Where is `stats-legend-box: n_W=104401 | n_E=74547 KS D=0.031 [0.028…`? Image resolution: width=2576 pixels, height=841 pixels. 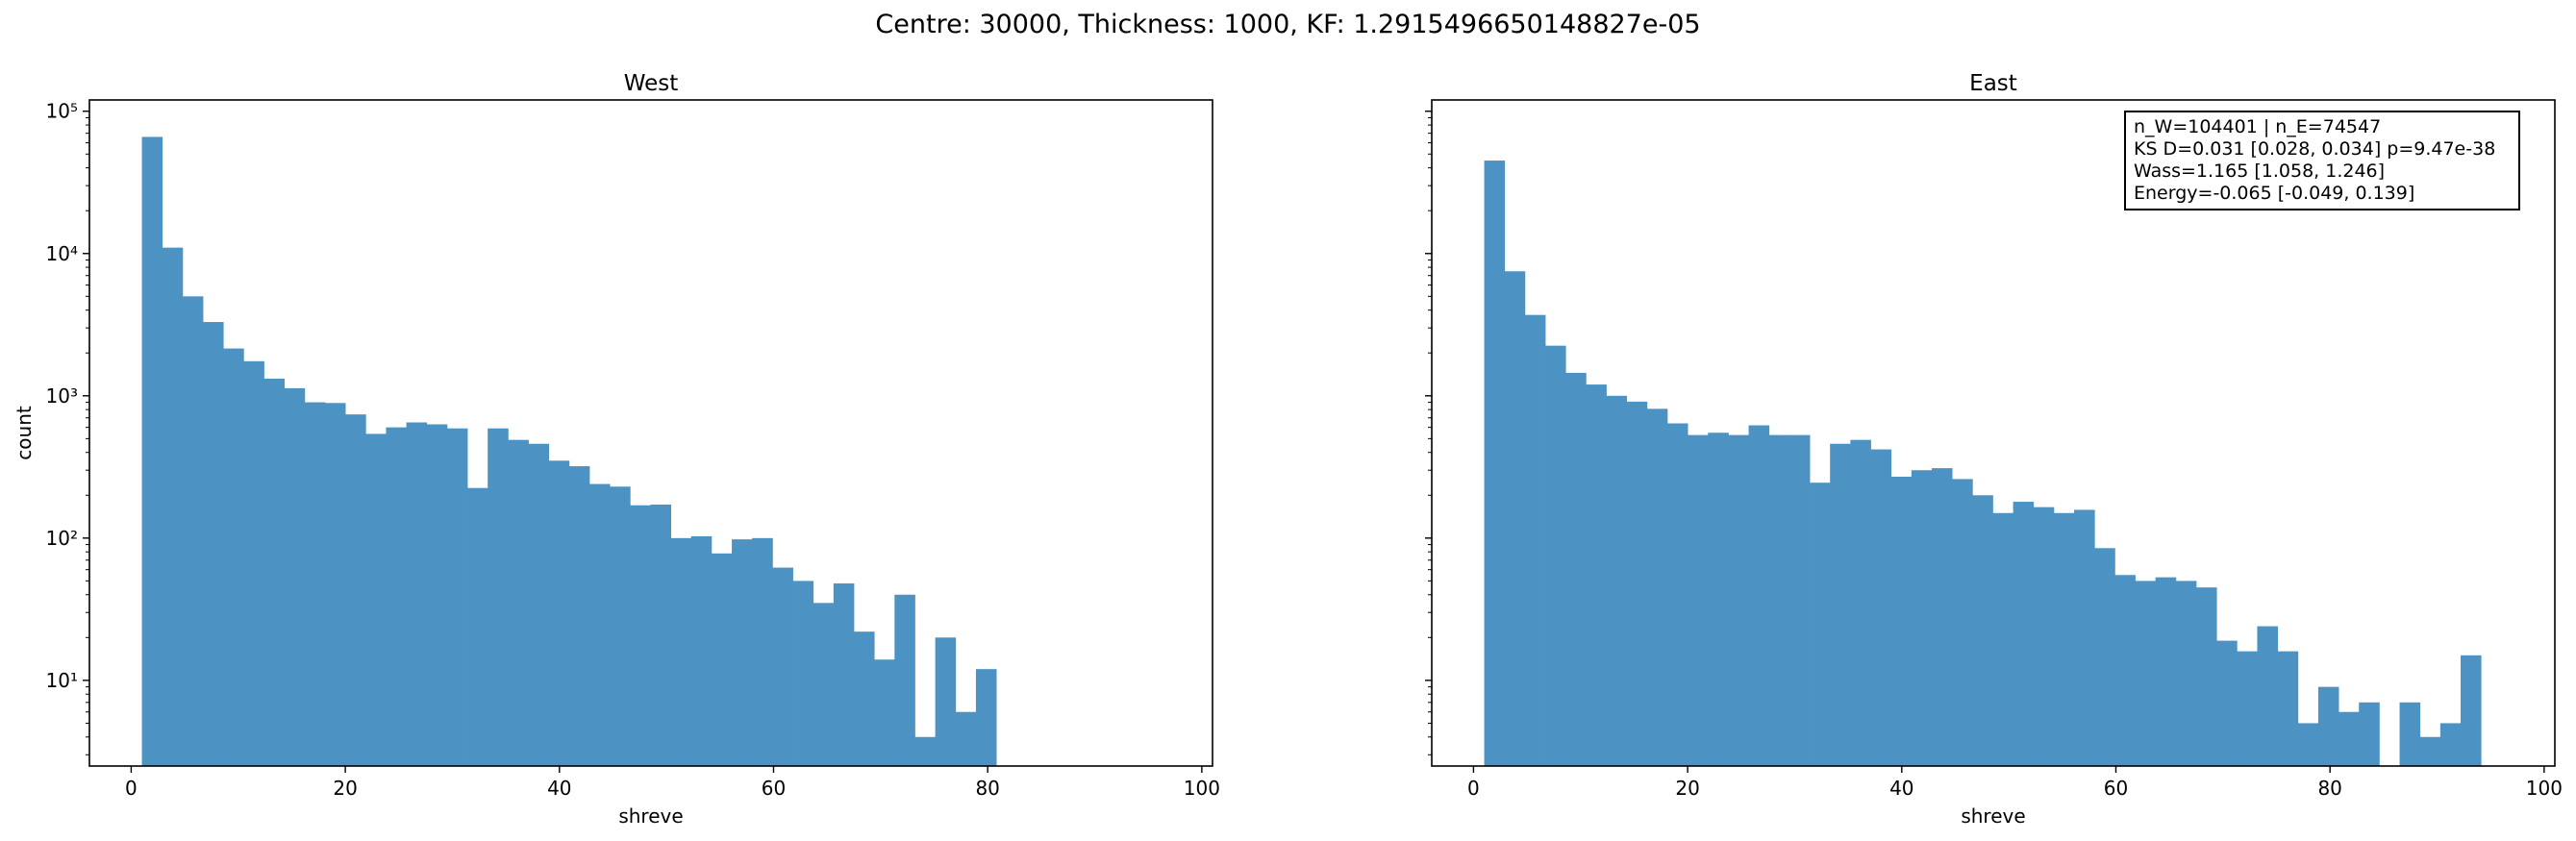 stats-legend-box: n_W=104401 | n_E=74547 KS D=0.031 [0.028… is located at coordinates (2322, 160).